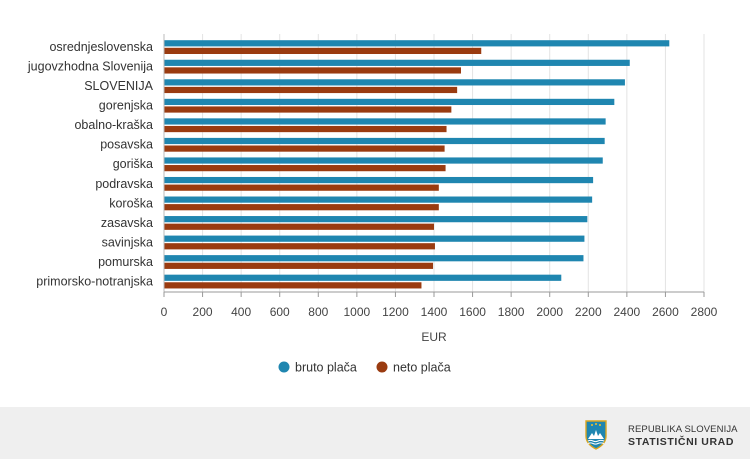 The height and width of the screenshot is (459, 750). Describe the element at coordinates (127, 242) in the screenshot. I see `category-label: savinjska` at that location.